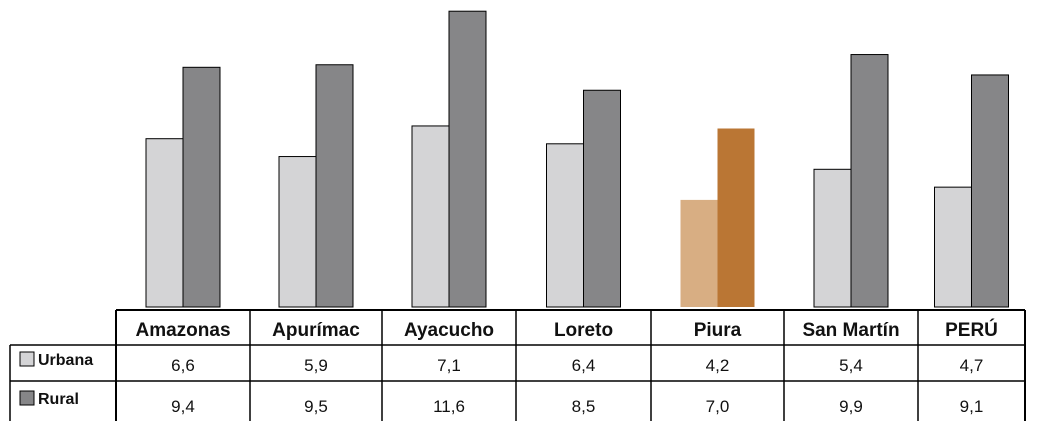 Image resolution: width=1038 pixels, height=421 pixels. What do you see at coordinates (971, 330) in the screenshot?
I see `category-label: PERÚ` at bounding box center [971, 330].